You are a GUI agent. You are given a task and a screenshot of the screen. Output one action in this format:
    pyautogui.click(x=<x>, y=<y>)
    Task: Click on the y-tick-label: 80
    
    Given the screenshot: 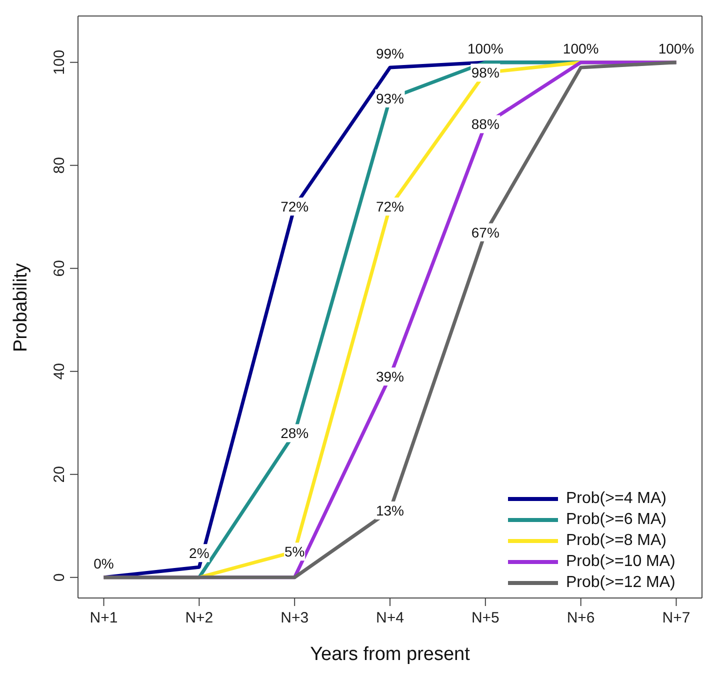 What is the action you would take?
    pyautogui.click(x=59, y=165)
    